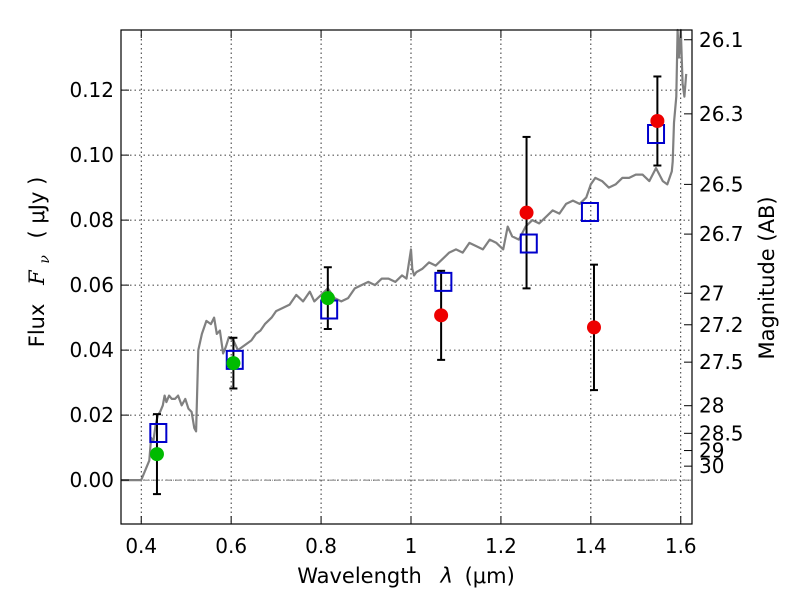  What do you see at coordinates (37, 326) in the screenshot?
I see `y-axis-label-text: Flux` at bounding box center [37, 326].